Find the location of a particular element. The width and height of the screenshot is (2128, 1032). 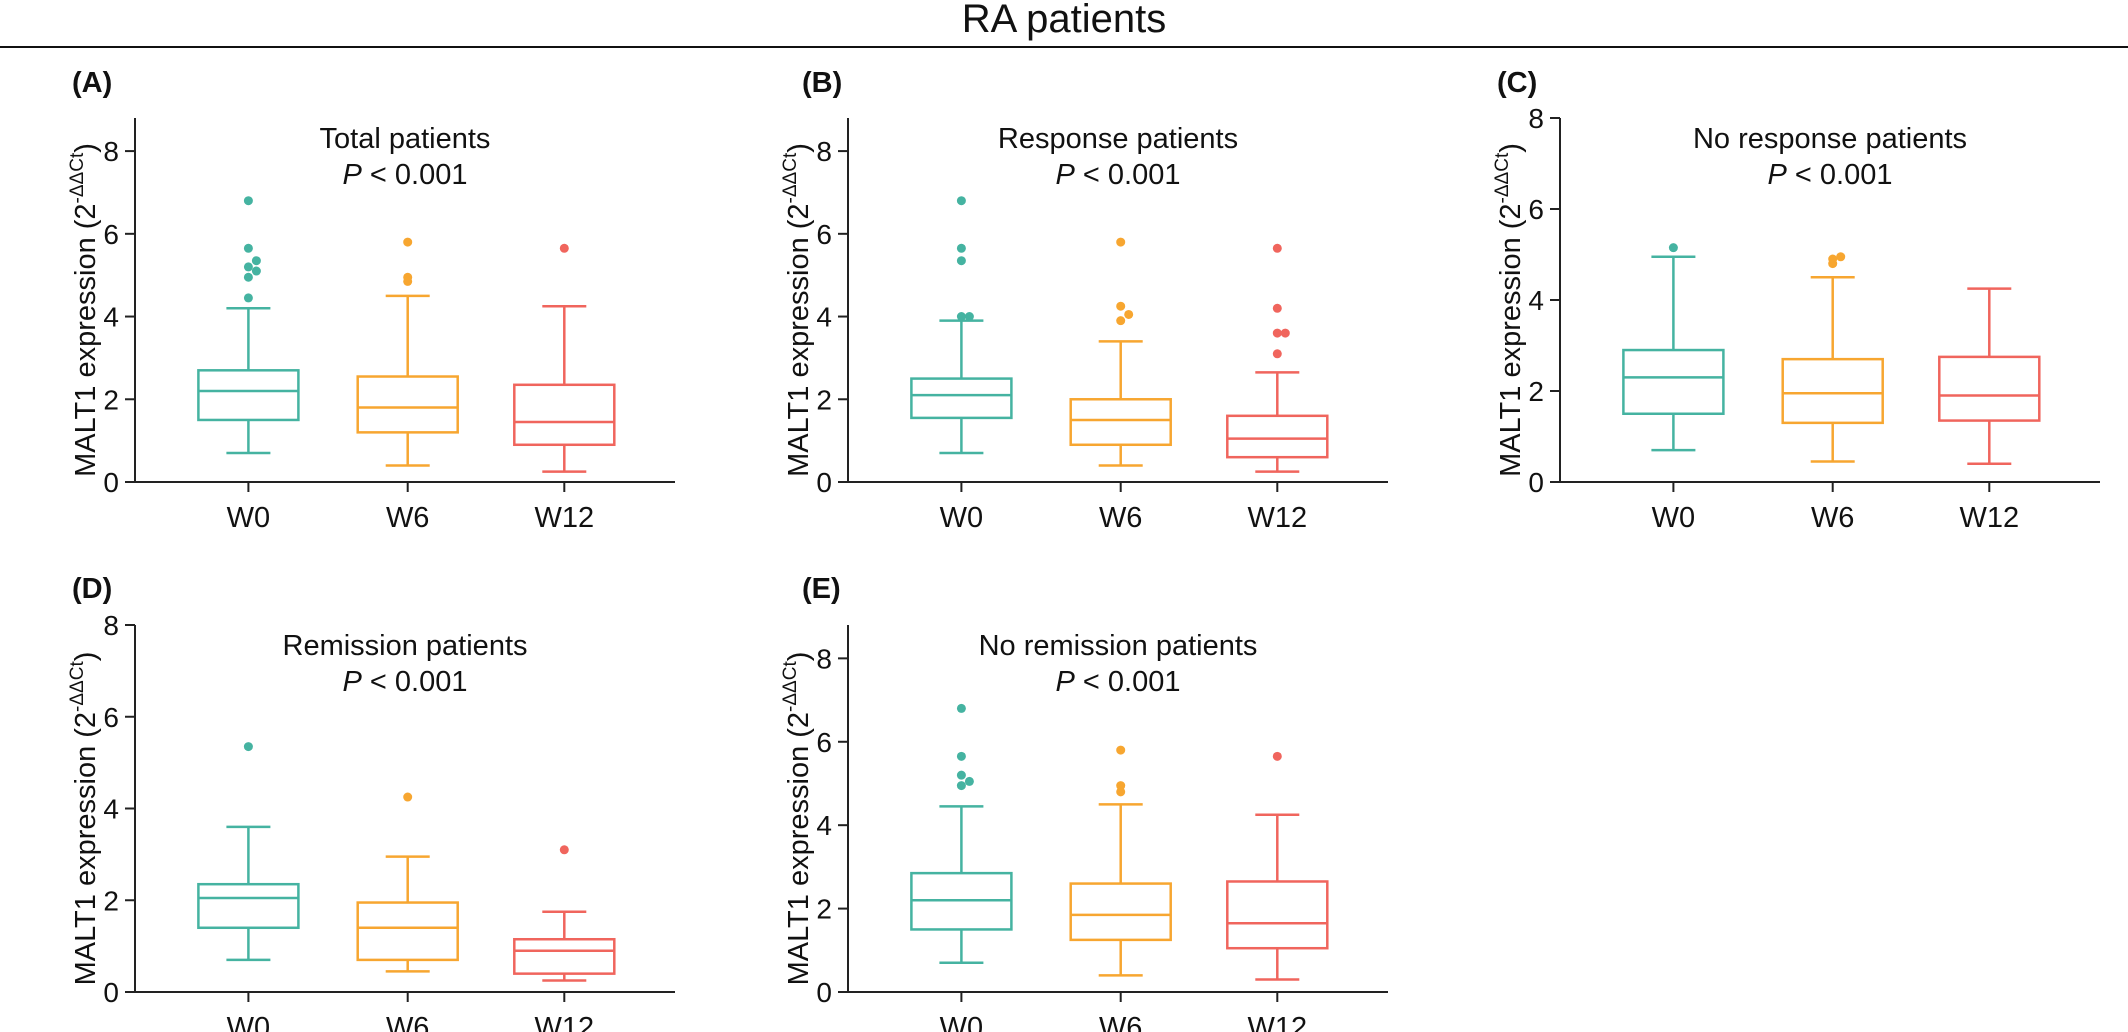

panel-label: (C) is located at coordinates (1517, 83).